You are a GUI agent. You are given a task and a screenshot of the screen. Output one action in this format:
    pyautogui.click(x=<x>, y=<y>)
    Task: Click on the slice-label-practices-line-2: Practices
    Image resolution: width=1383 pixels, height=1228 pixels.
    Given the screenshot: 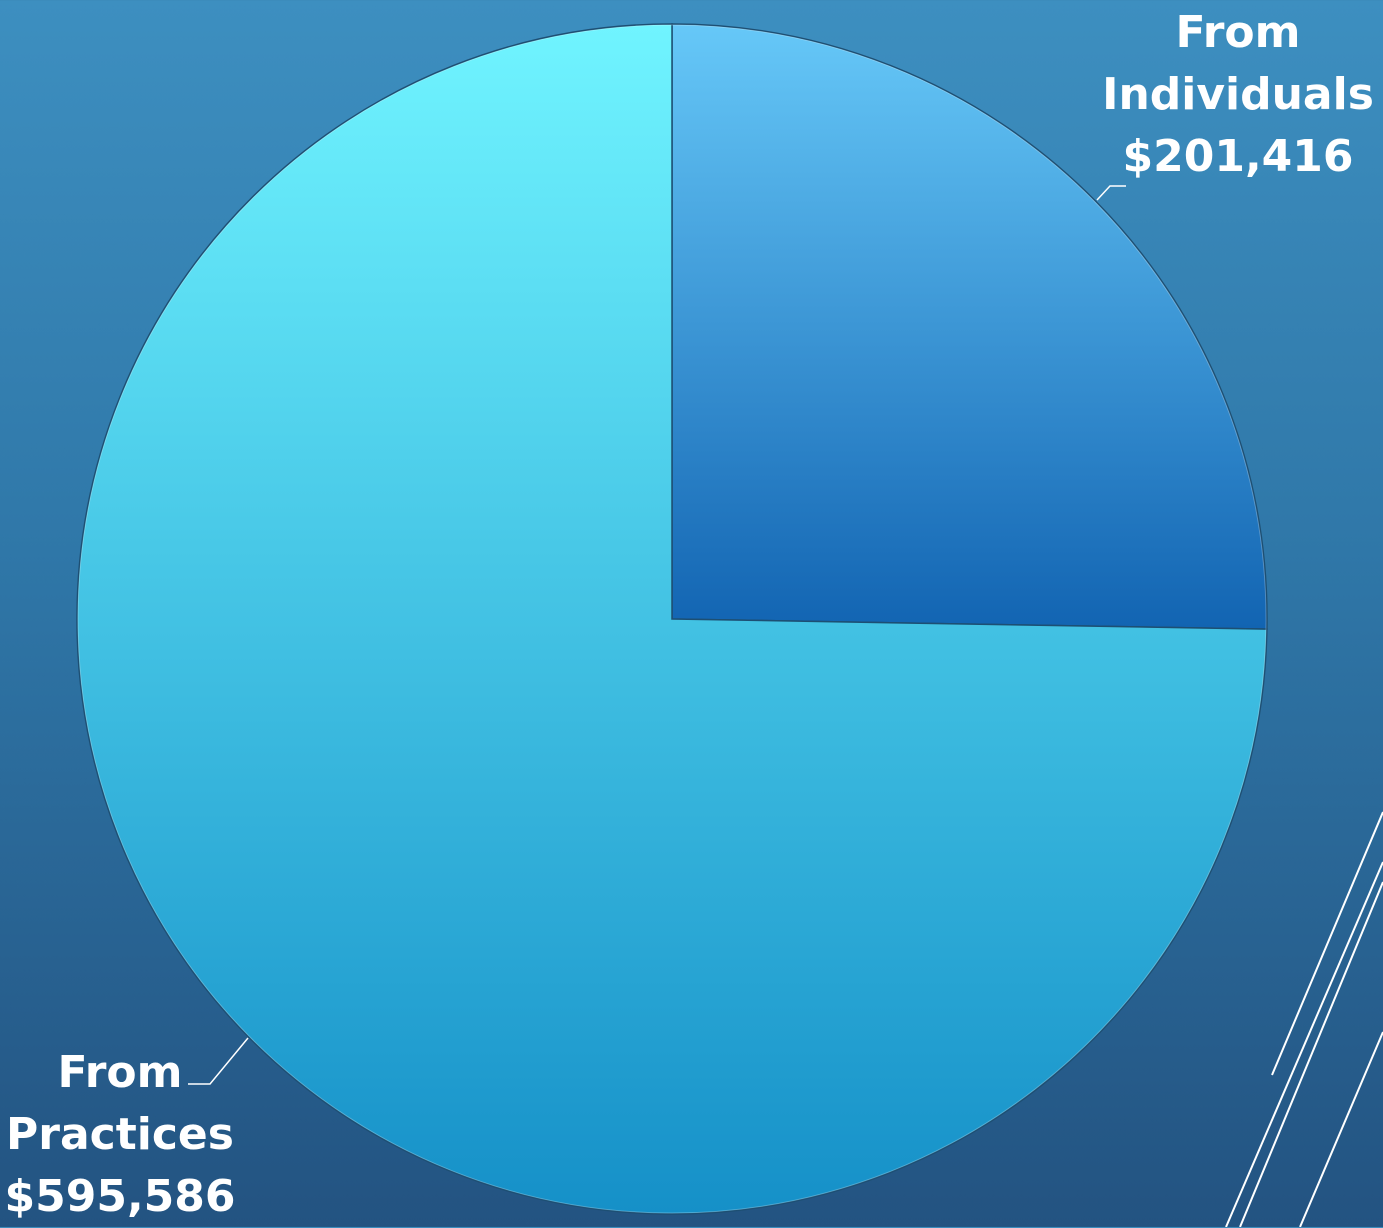 What is the action you would take?
    pyautogui.click(x=120, y=1134)
    